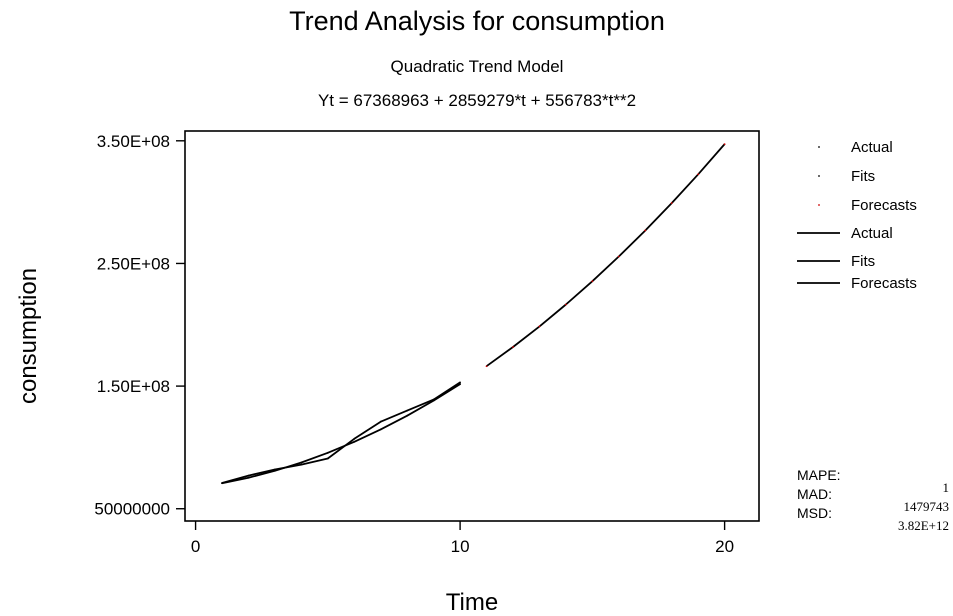  Describe the element at coordinates (927, 506) in the screenshot. I see `accuracy-value: 1479743` at that location.